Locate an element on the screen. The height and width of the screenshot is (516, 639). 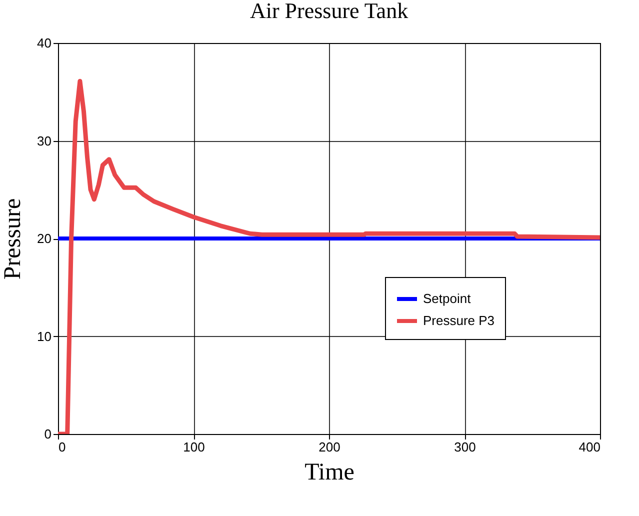
x-axis-title: Time is located at coordinates (329, 473).